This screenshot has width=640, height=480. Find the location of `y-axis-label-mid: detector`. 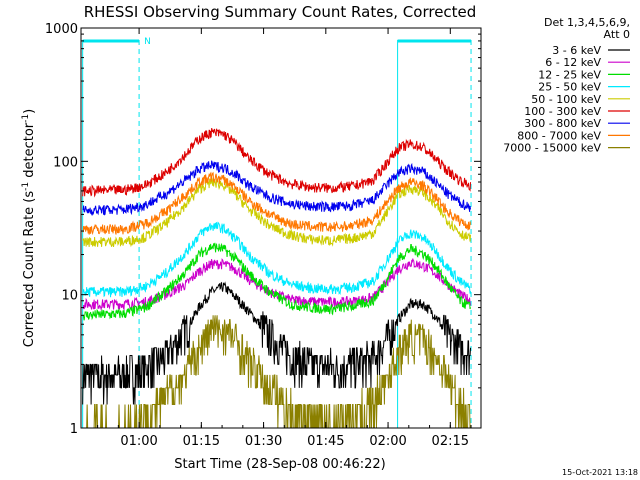

y-axis-label-mid: detector is located at coordinates (29, 152).